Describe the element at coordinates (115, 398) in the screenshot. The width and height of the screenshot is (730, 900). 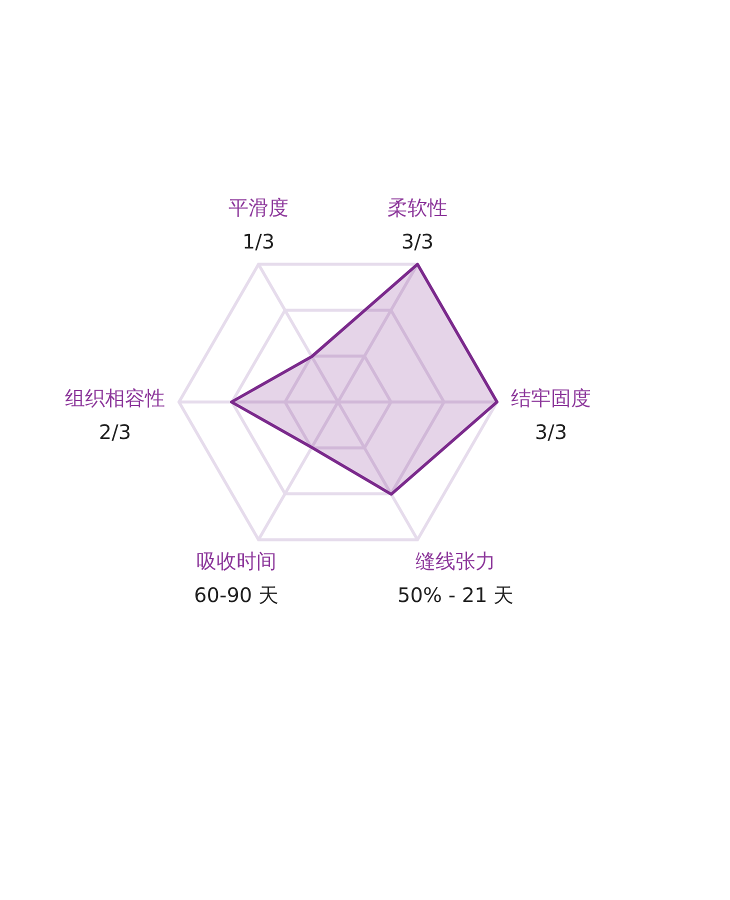
I see `spoke-label: 组织相容性` at that location.